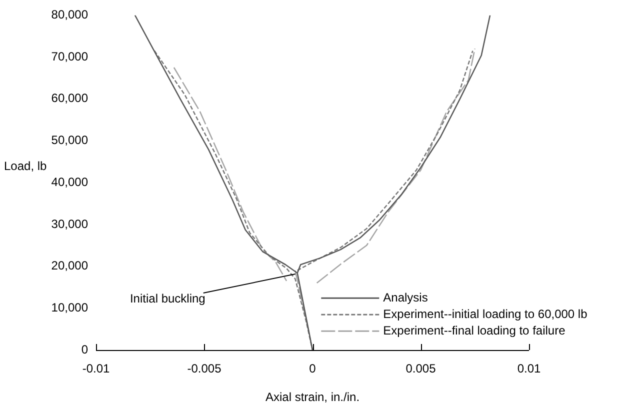 Image resolution: width=640 pixels, height=409 pixels. I want to click on x-axis-title: Axial strain, in./in., so click(312, 397).